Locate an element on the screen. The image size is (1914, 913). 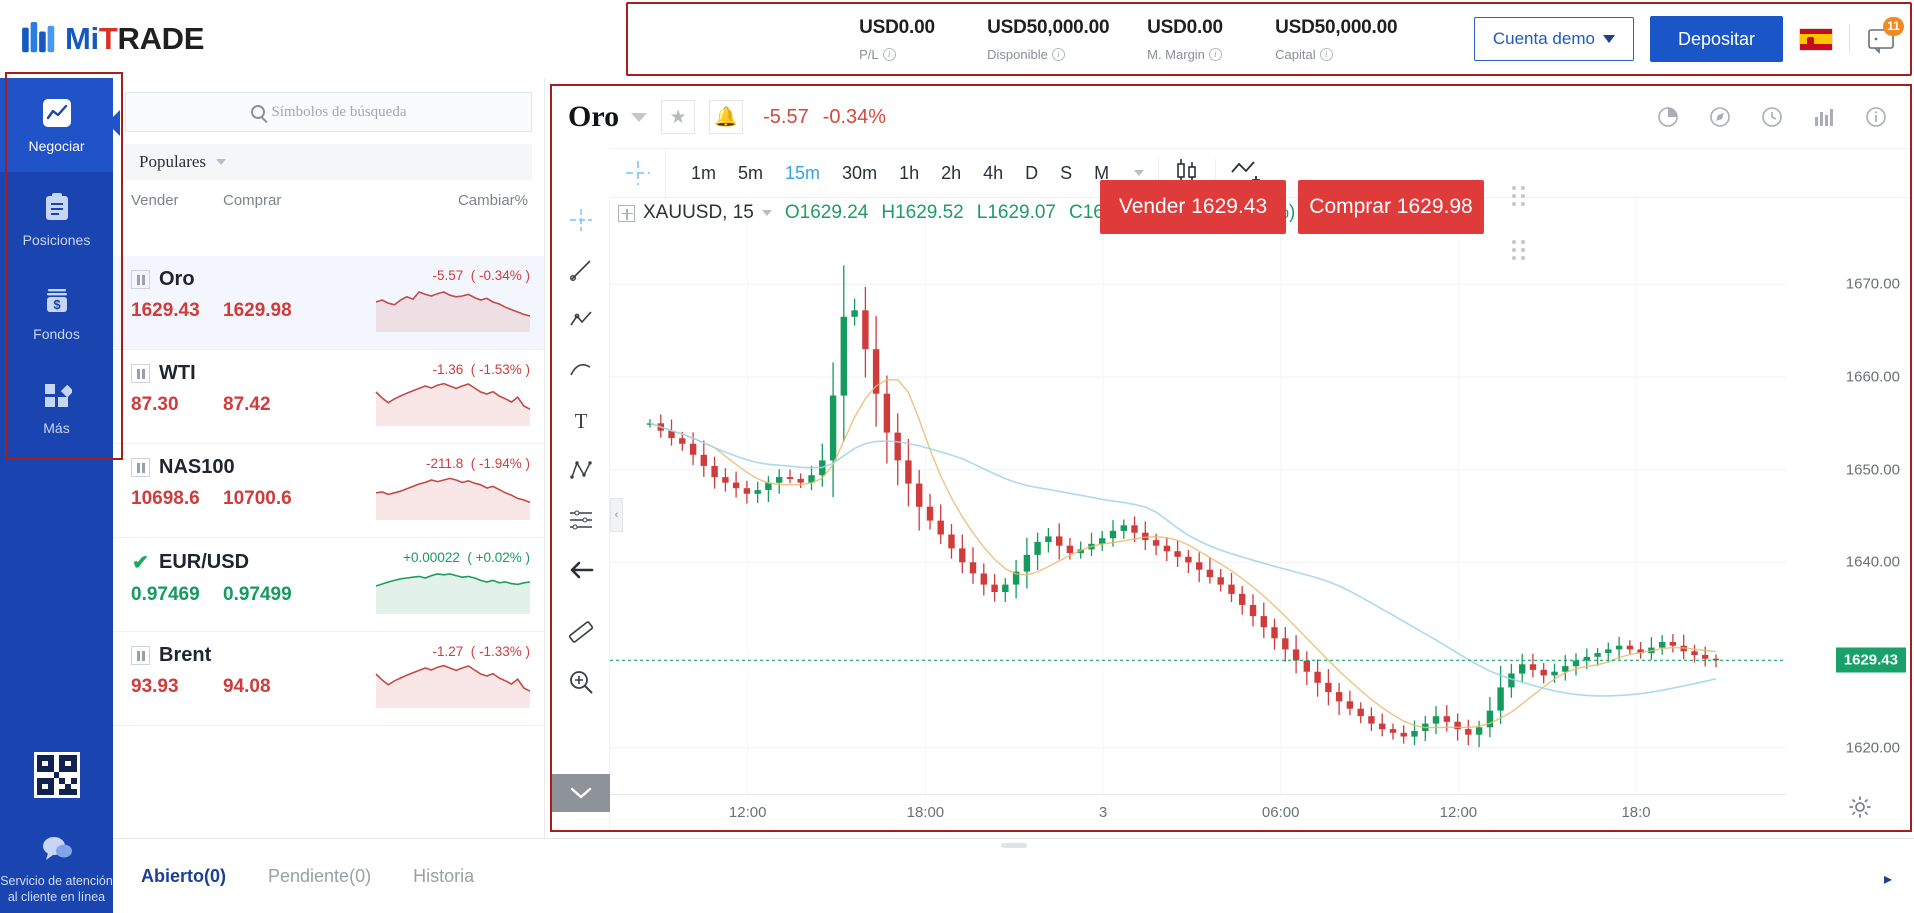
chart-symbol-legend: XAUUSD, 15 is located at coordinates (695, 213).